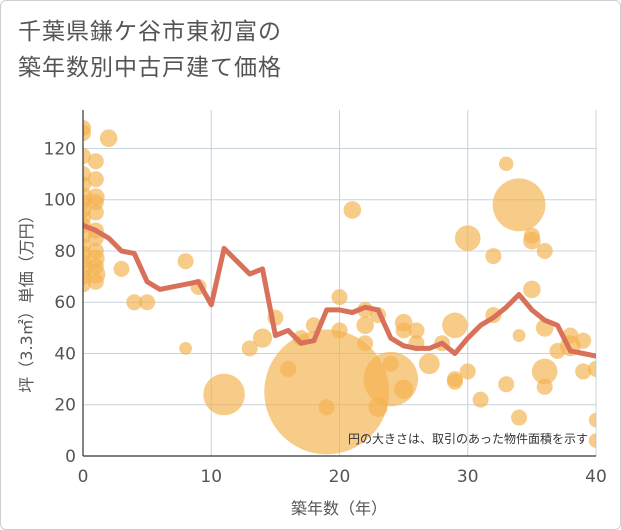 The image size is (621, 530). What do you see at coordinates (65, 303) in the screenshot?
I see `y-tick-label: 60` at bounding box center [65, 303].